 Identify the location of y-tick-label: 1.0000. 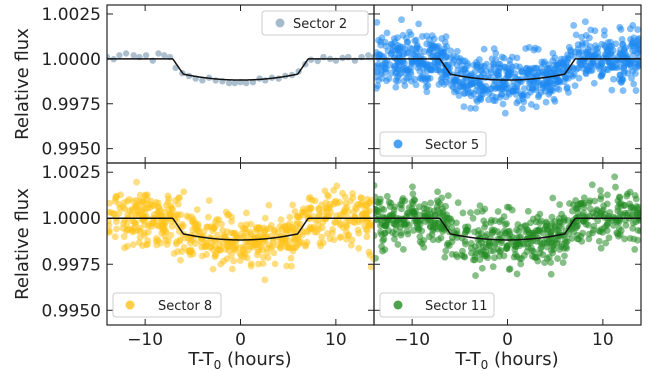
(71, 219).